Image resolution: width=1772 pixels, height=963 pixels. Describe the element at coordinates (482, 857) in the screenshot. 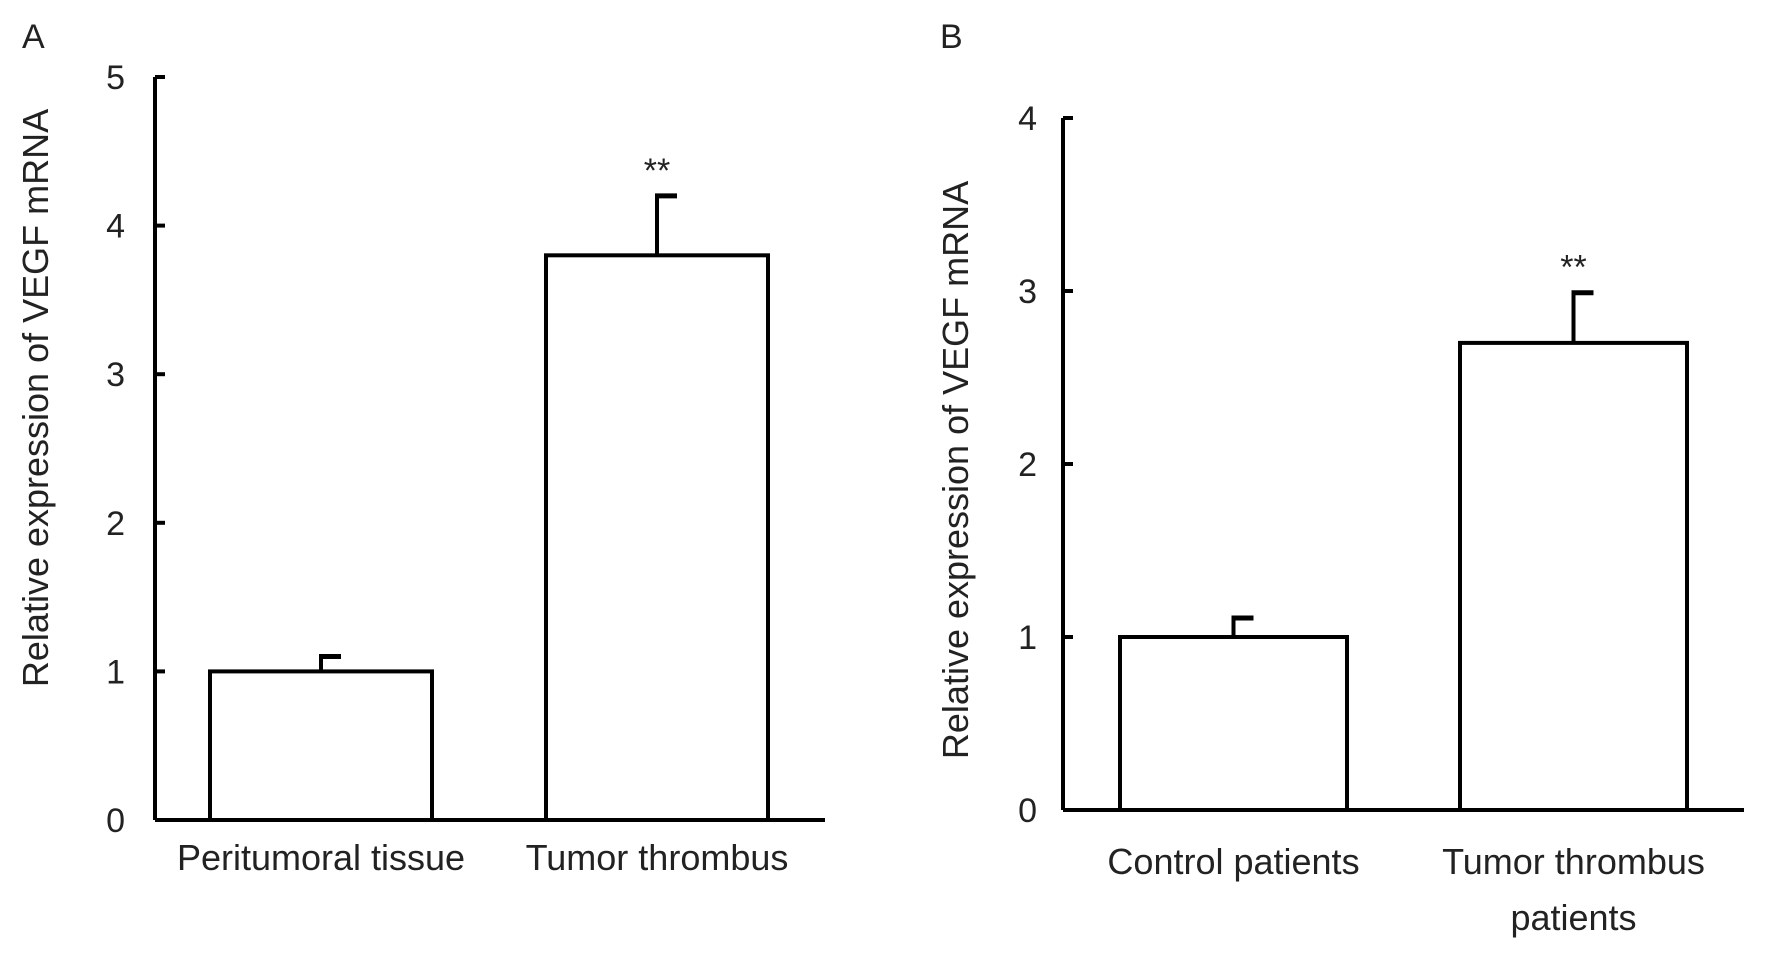

I see `panel-a-category-labels: Peritumoral tissue Tumor thrombus` at that location.